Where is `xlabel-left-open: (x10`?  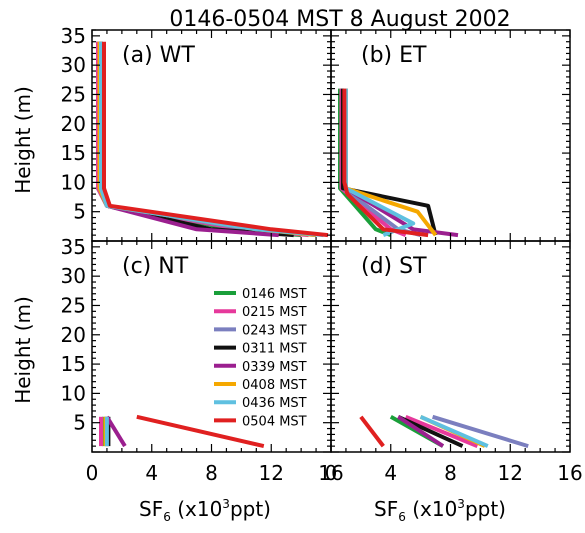 xlabel-left-open: (x10 is located at coordinates (196, 509).